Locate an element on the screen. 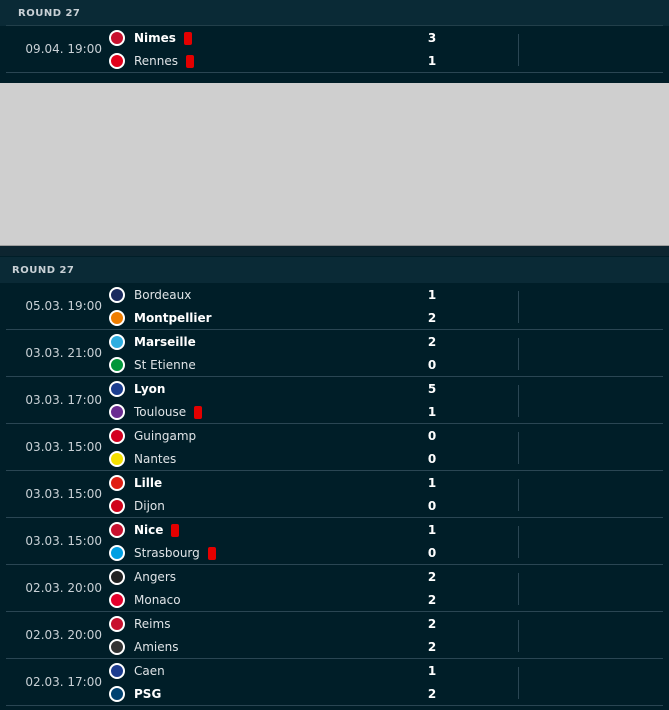 This screenshot has height=710, width=669. away-team: Strasbourg is located at coordinates (162, 553).